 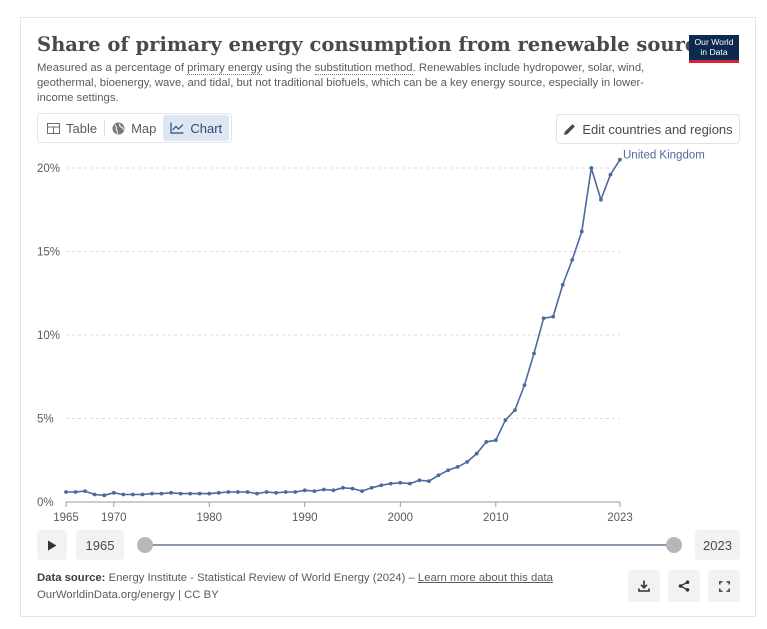 I want to click on tab-map: Map, so click(x=134, y=128).